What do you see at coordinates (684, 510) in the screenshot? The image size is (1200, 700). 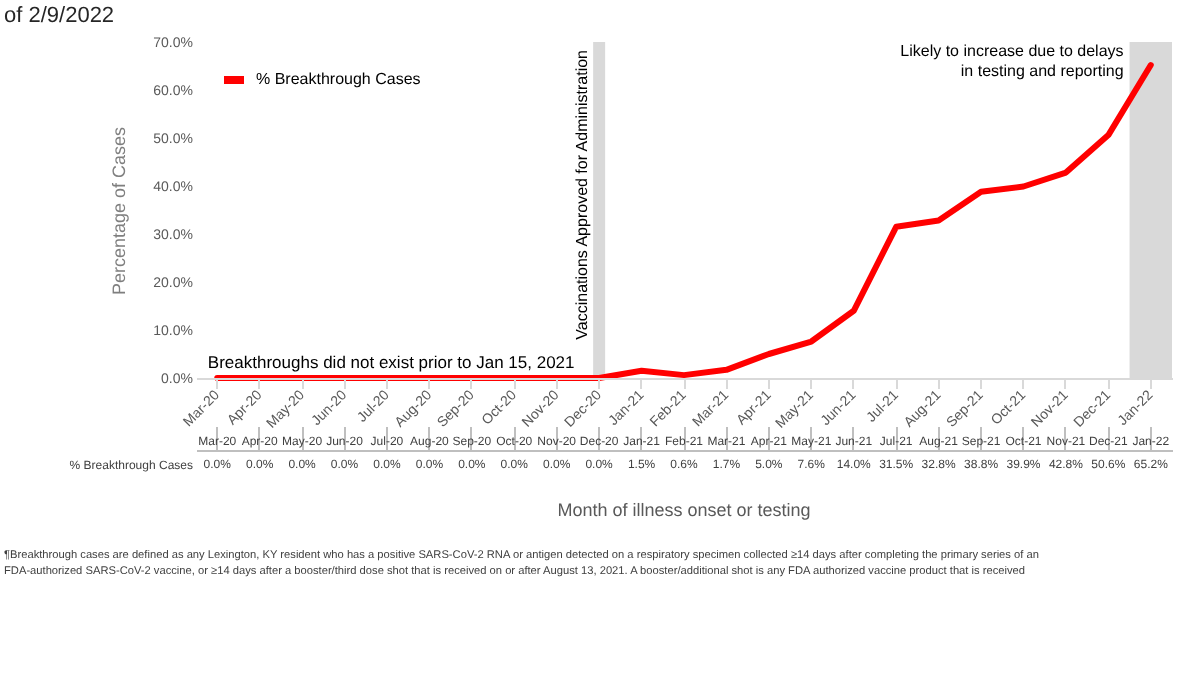 I see `x-axis-title: Month of illness onset or testing` at bounding box center [684, 510].